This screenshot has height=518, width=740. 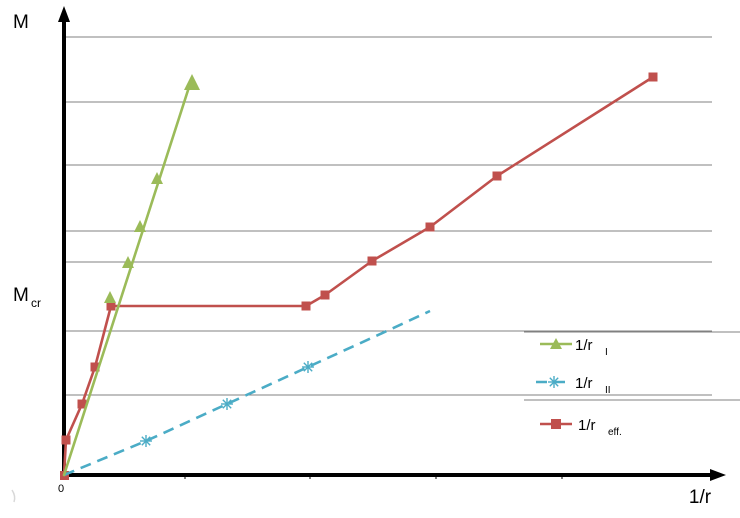 What do you see at coordinates (21, 295) in the screenshot?
I see `y-axis-mcr-main: M` at bounding box center [21, 295].